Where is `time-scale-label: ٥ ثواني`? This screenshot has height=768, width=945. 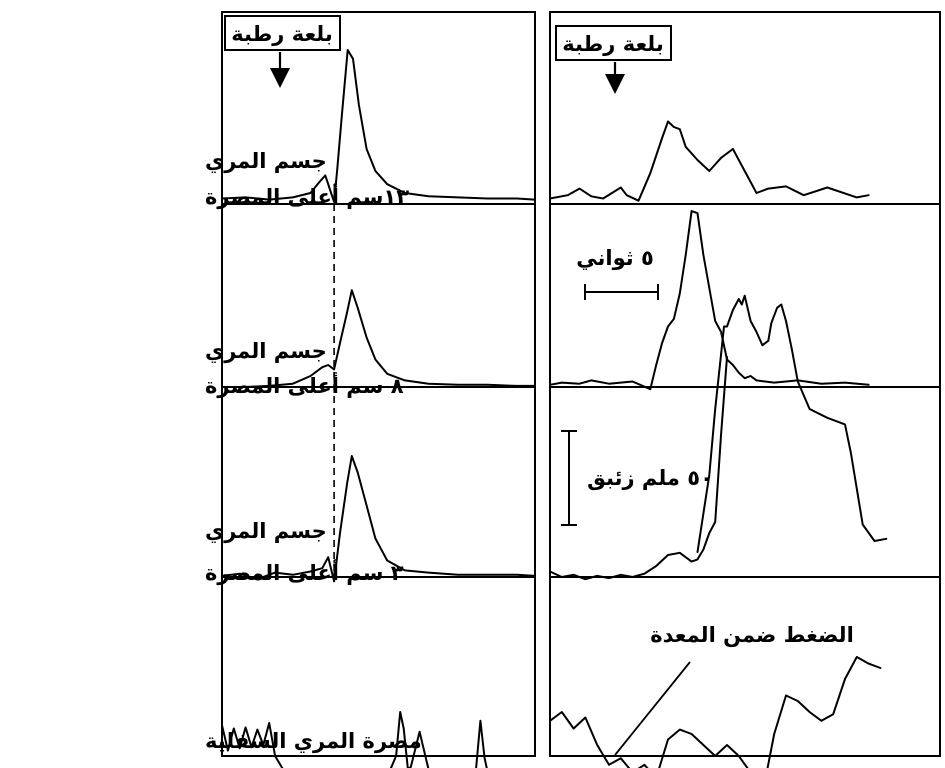 time-scale-label: ٥ ثواني is located at coordinates (615, 258).